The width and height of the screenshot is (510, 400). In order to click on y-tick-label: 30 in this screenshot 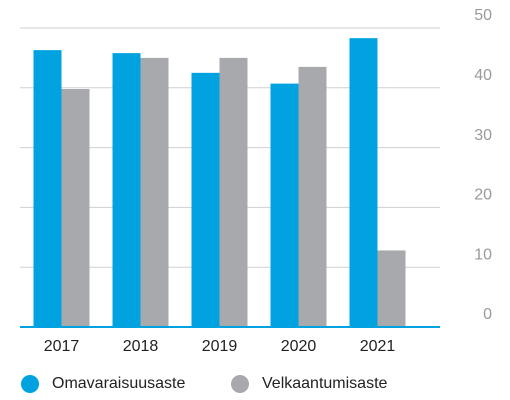, I will do `click(483, 135)`.